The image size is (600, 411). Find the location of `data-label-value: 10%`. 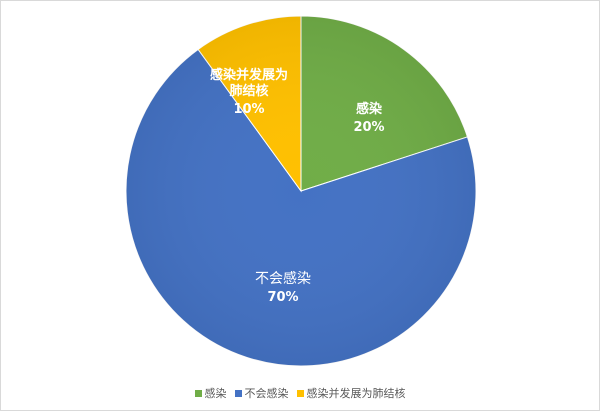

data-label-value: 10% is located at coordinates (248, 109).